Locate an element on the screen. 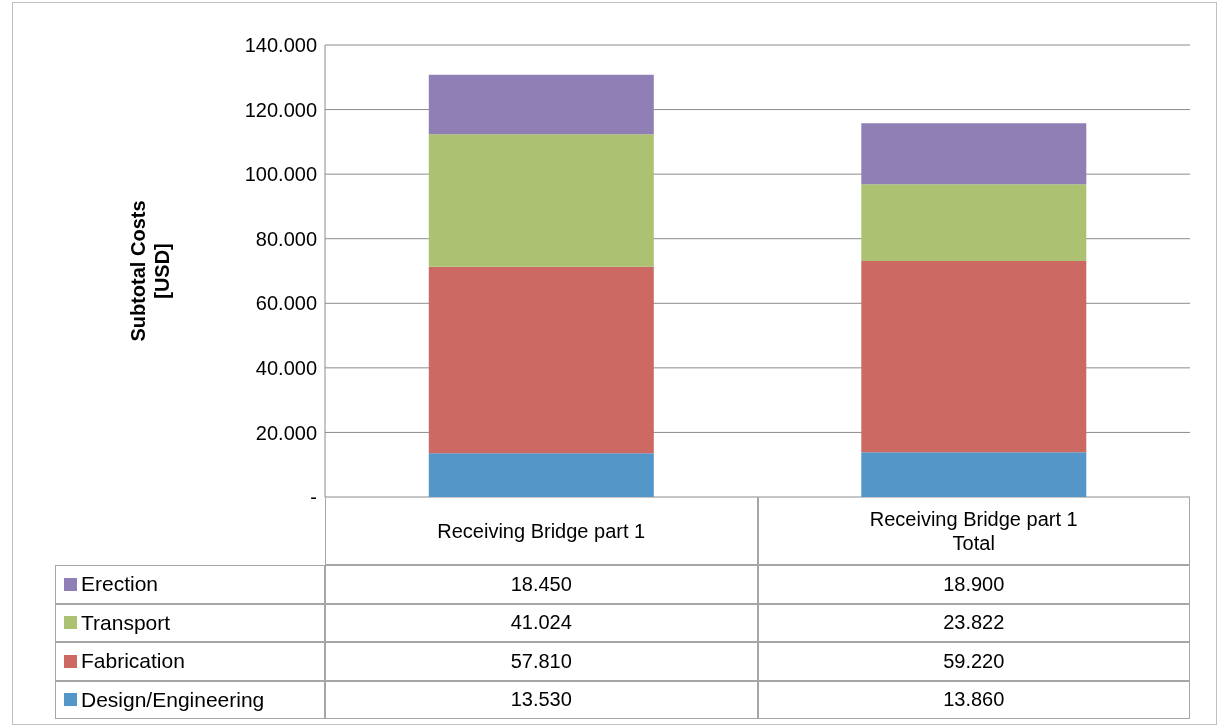 The image size is (1217, 725). y-tick-label: 40.000 is located at coordinates (286, 367).